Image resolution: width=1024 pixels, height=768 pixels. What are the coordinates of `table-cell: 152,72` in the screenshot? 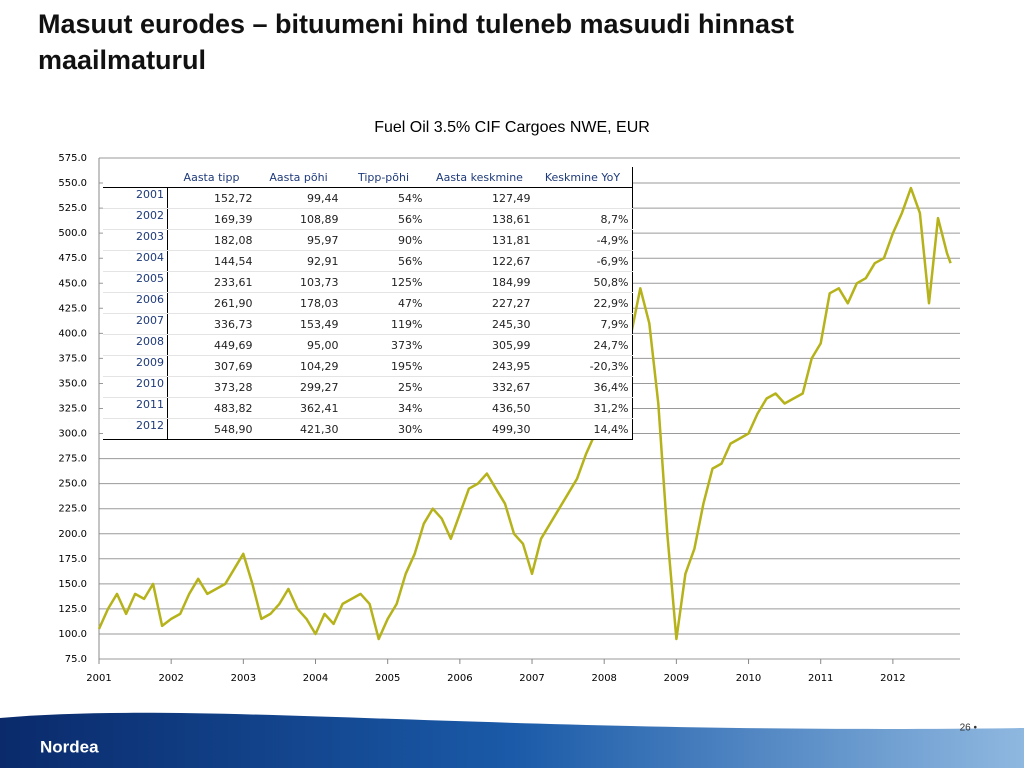 It's located at (211, 198).